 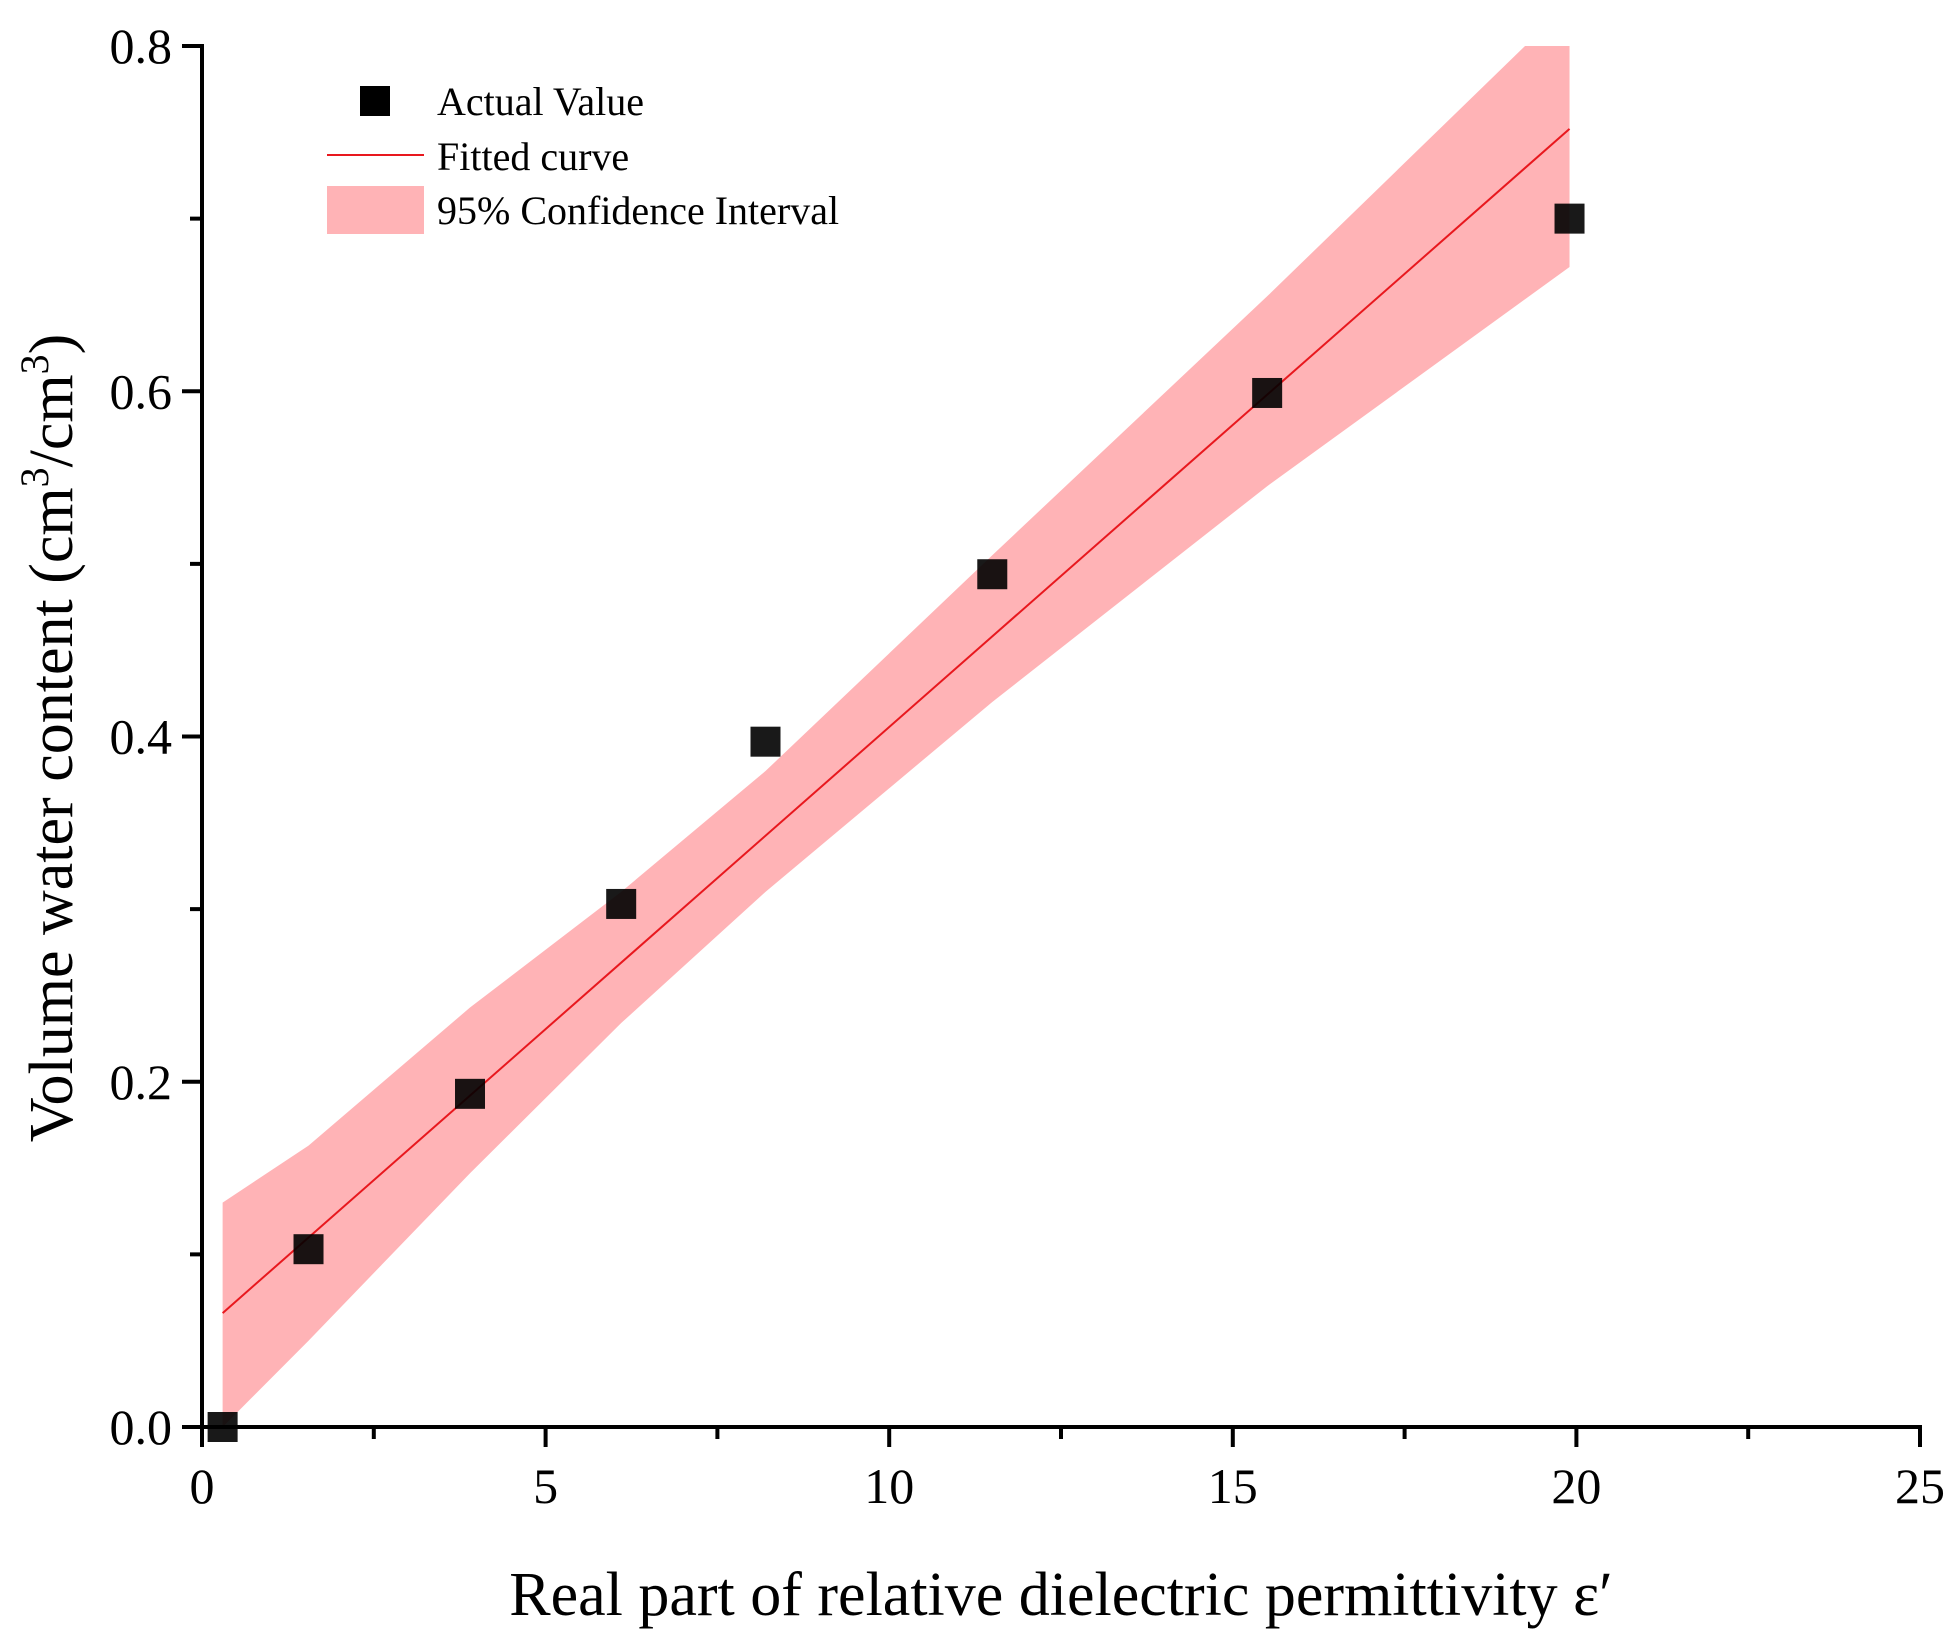 I want to click on y-tick-label: 0.8, so click(x=141, y=46).